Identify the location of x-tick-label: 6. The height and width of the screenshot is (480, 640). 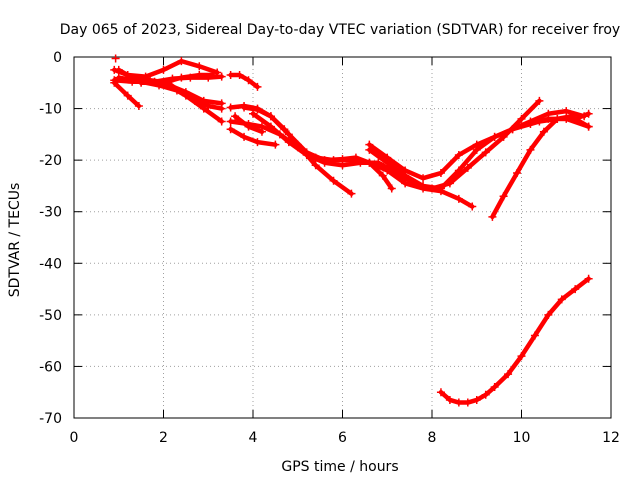
(342, 438).